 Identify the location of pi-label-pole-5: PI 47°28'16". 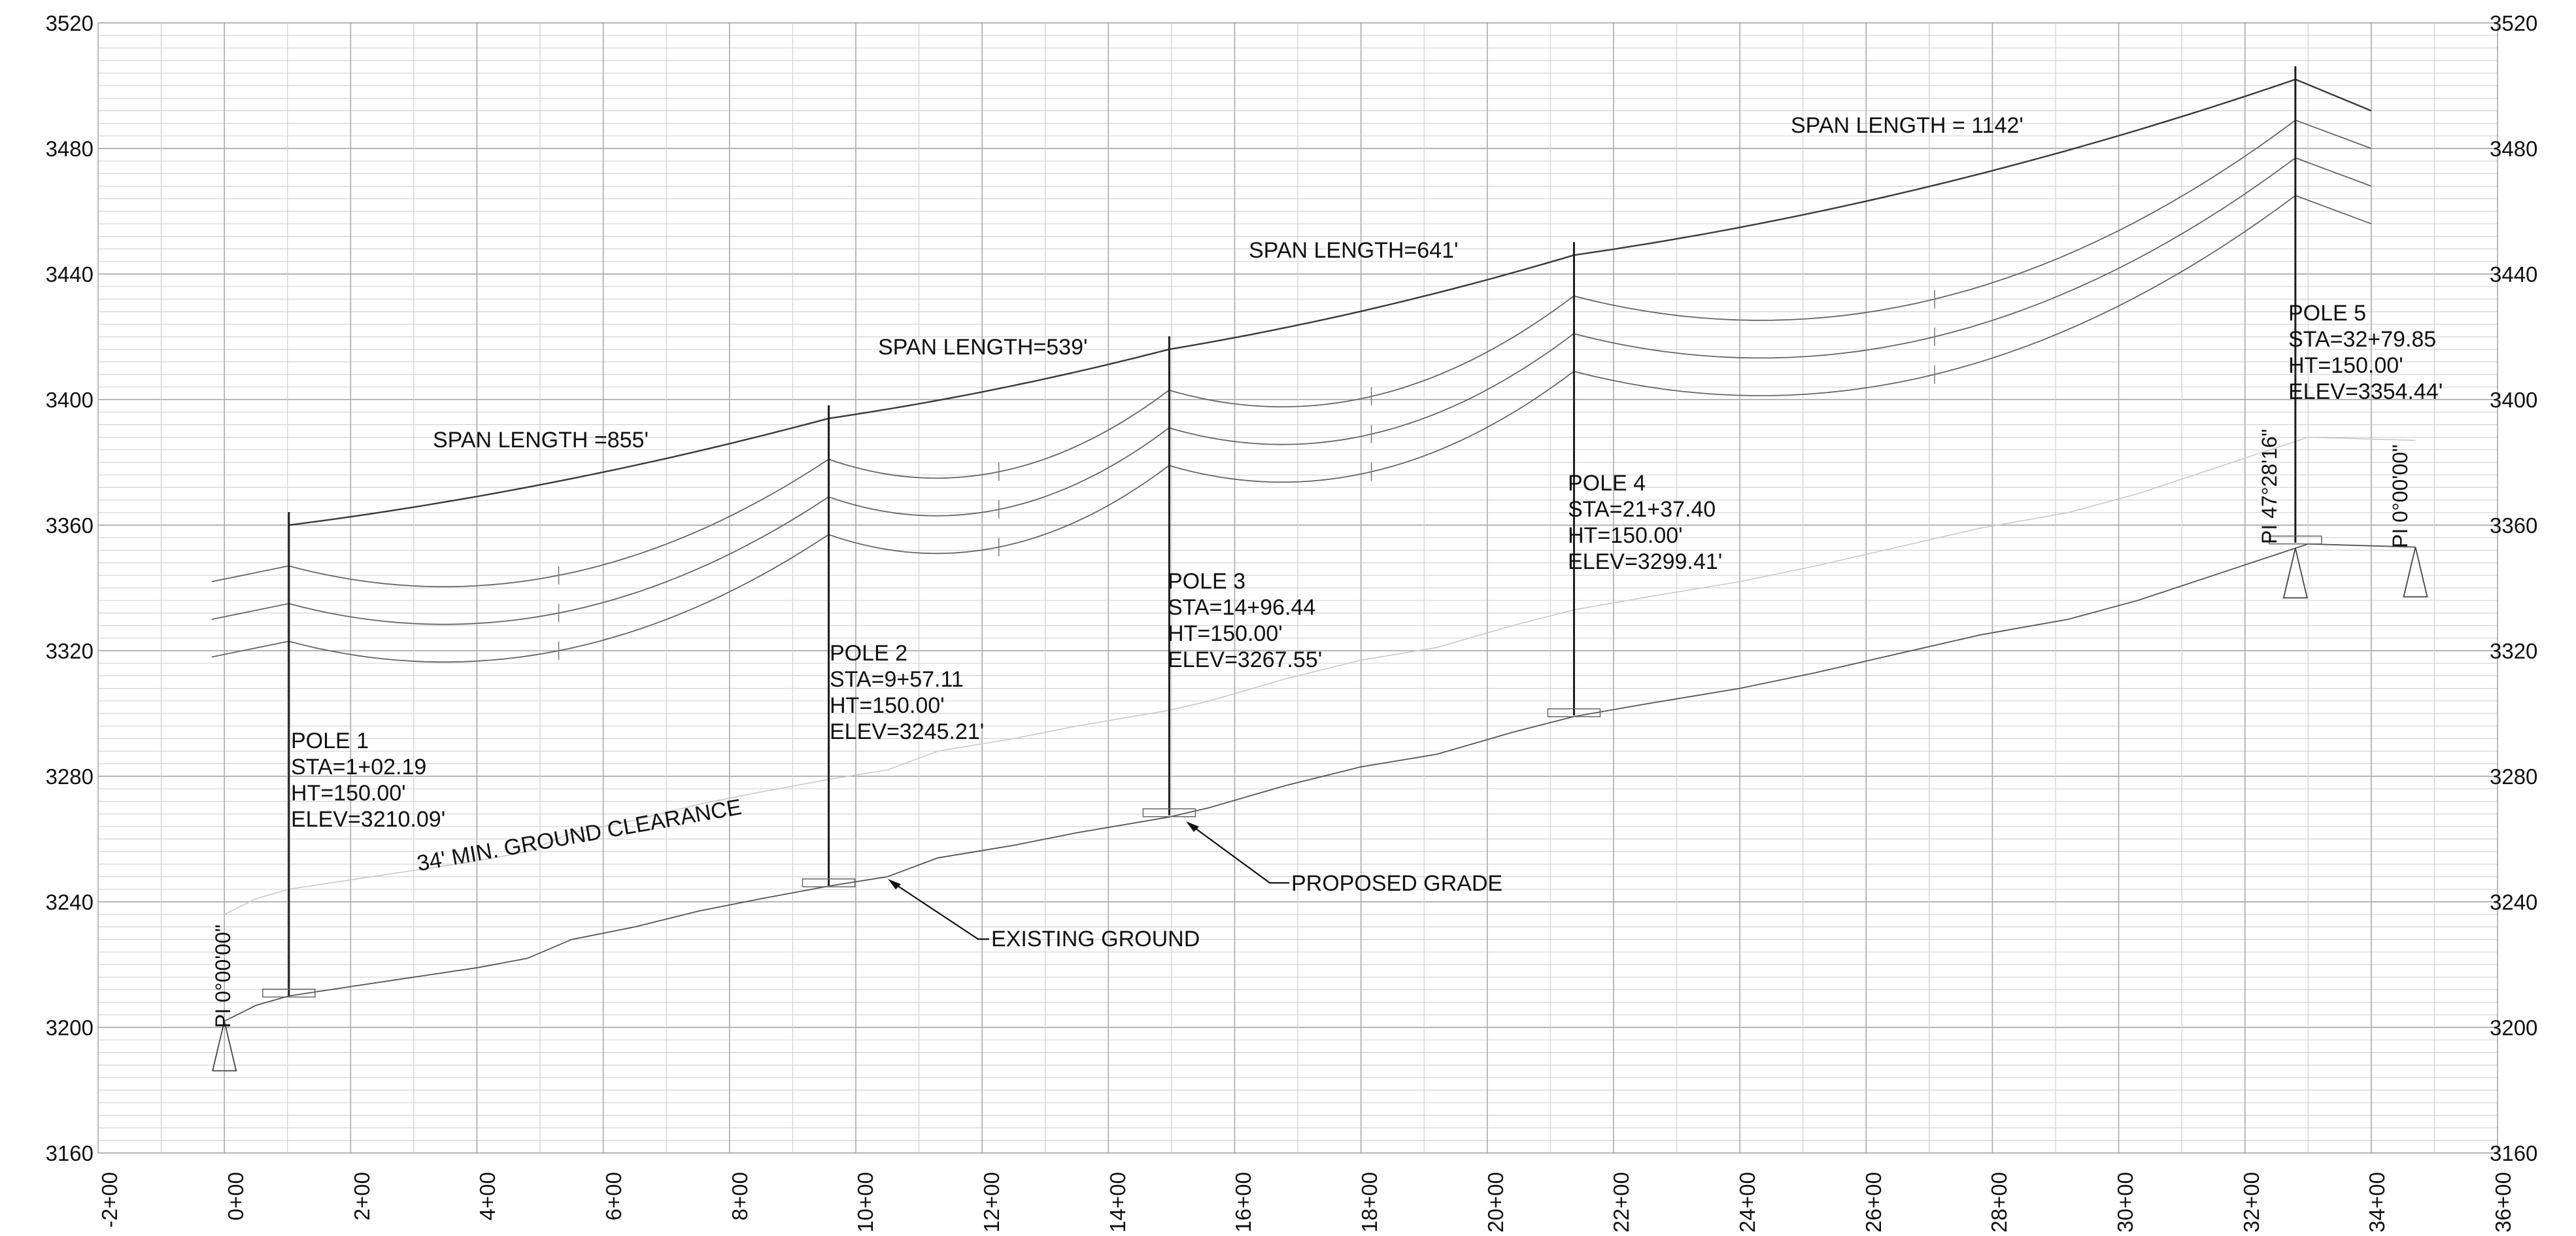
(2269, 486).